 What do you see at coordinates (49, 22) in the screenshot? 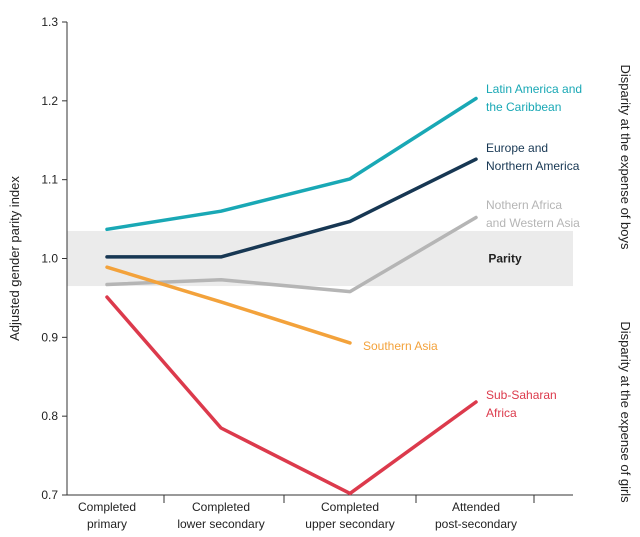
I see `y-tick-label: 1.3` at bounding box center [49, 22].